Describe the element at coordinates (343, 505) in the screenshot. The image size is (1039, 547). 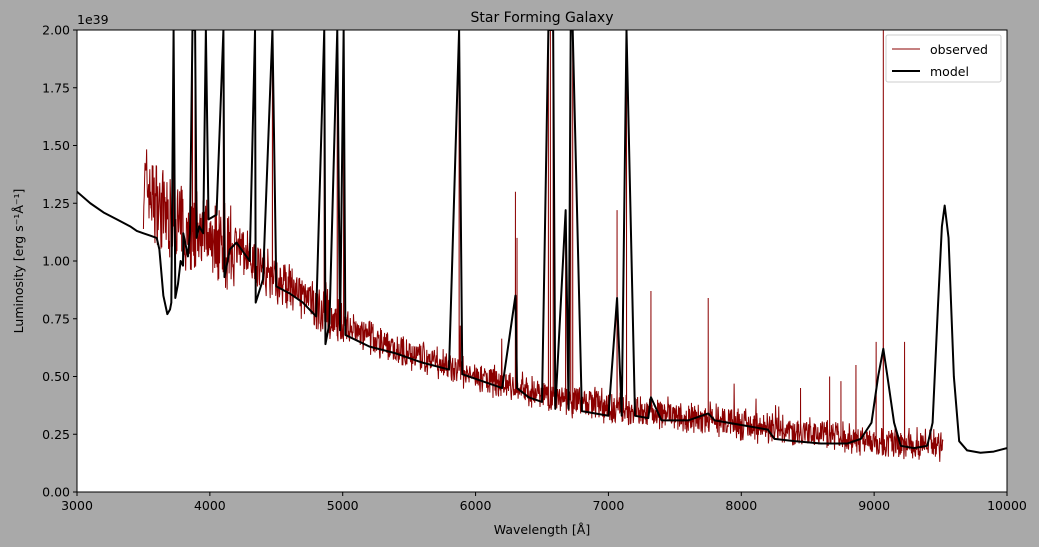
I see `x-tick-label: 5000` at that location.